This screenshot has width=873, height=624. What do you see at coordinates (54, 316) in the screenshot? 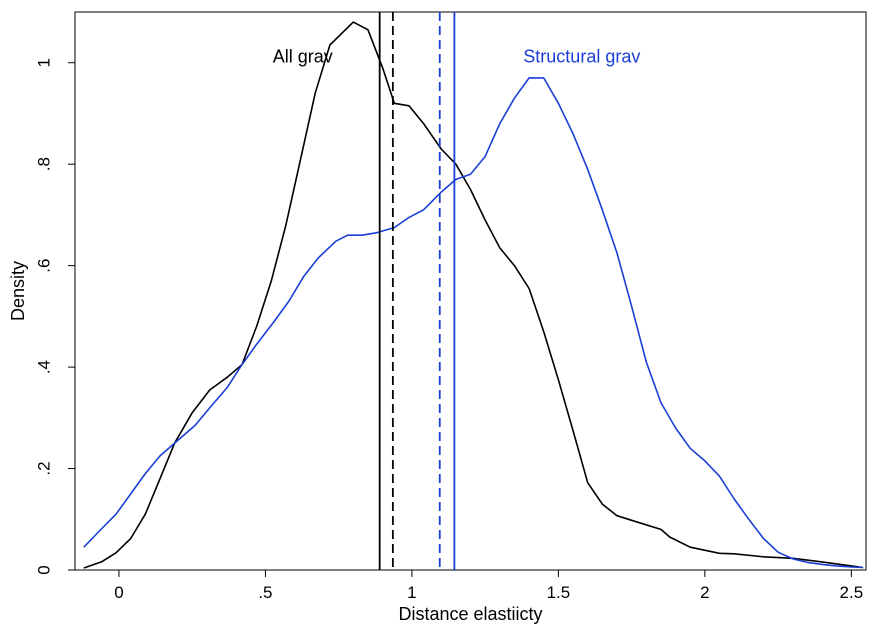
I see `y-axis: 0 .2 .4 .6 .8 1` at bounding box center [54, 316].